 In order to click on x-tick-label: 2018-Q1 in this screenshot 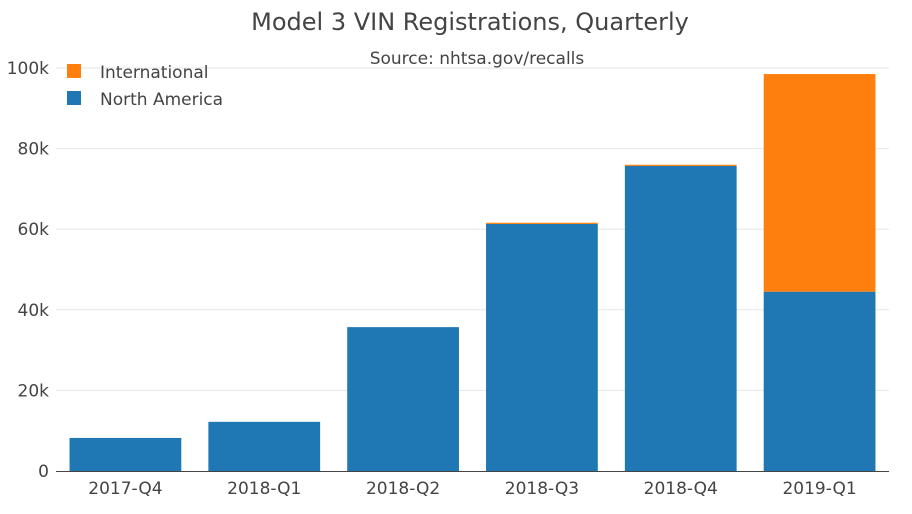, I will do `click(264, 489)`.